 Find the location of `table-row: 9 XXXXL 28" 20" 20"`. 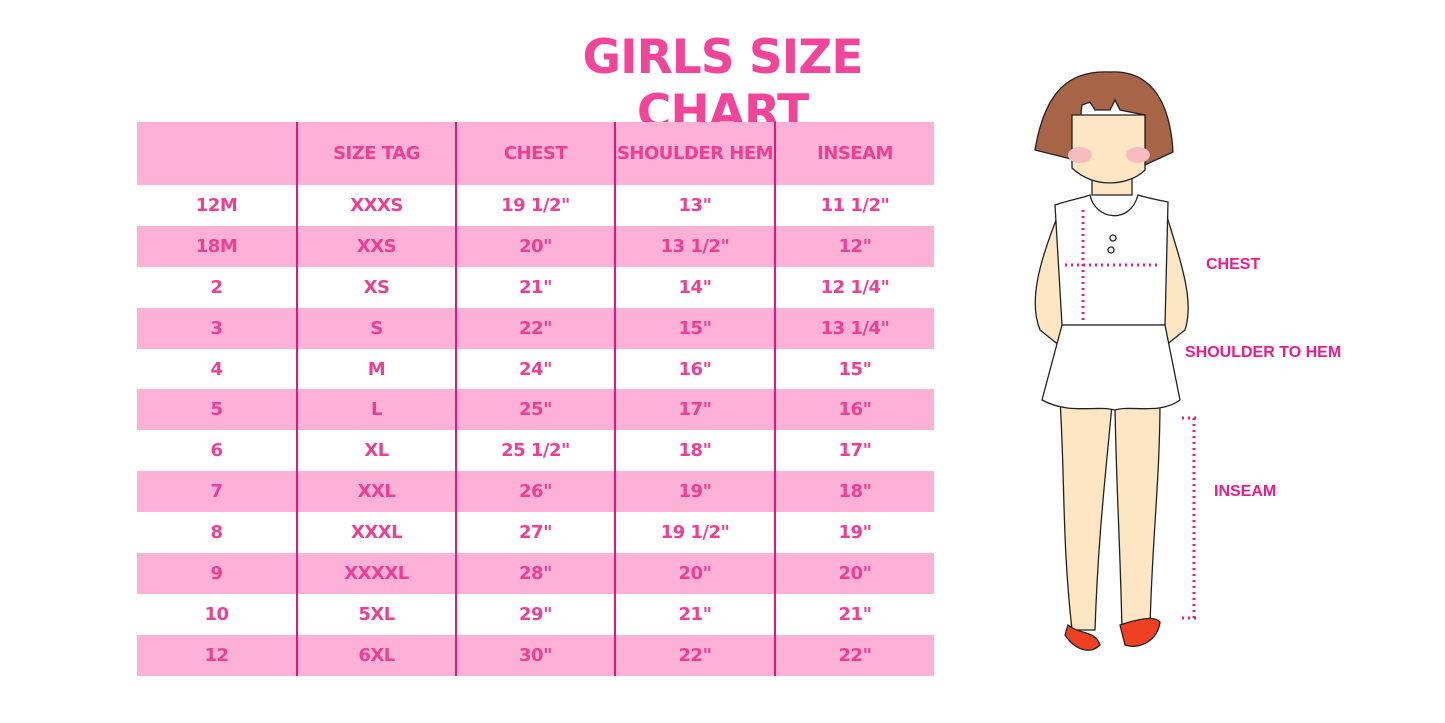

table-row: 9 XXXXL 28" 20" 20" is located at coordinates (535, 573).